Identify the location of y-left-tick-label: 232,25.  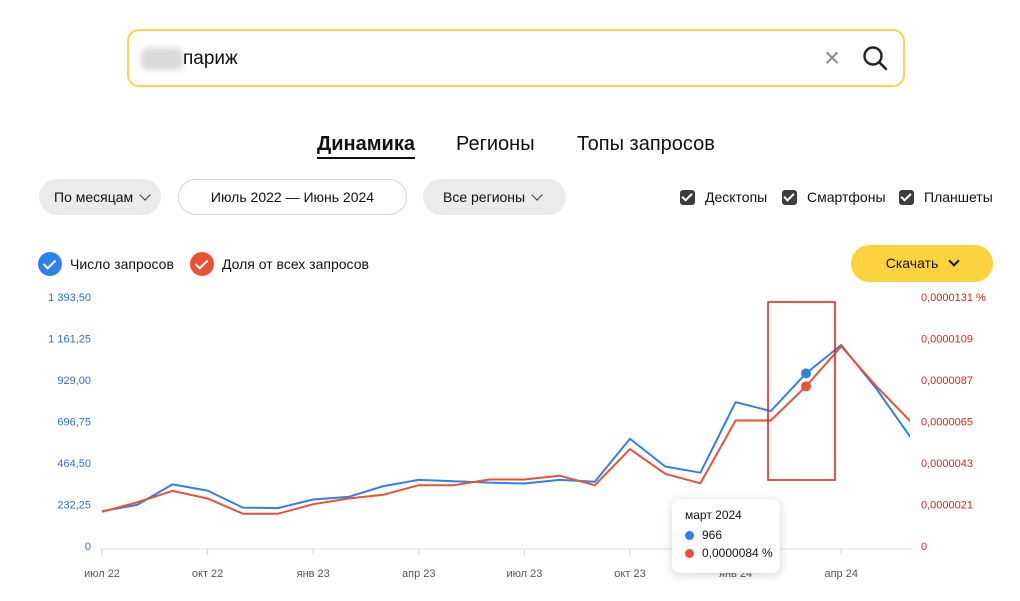
(74, 506).